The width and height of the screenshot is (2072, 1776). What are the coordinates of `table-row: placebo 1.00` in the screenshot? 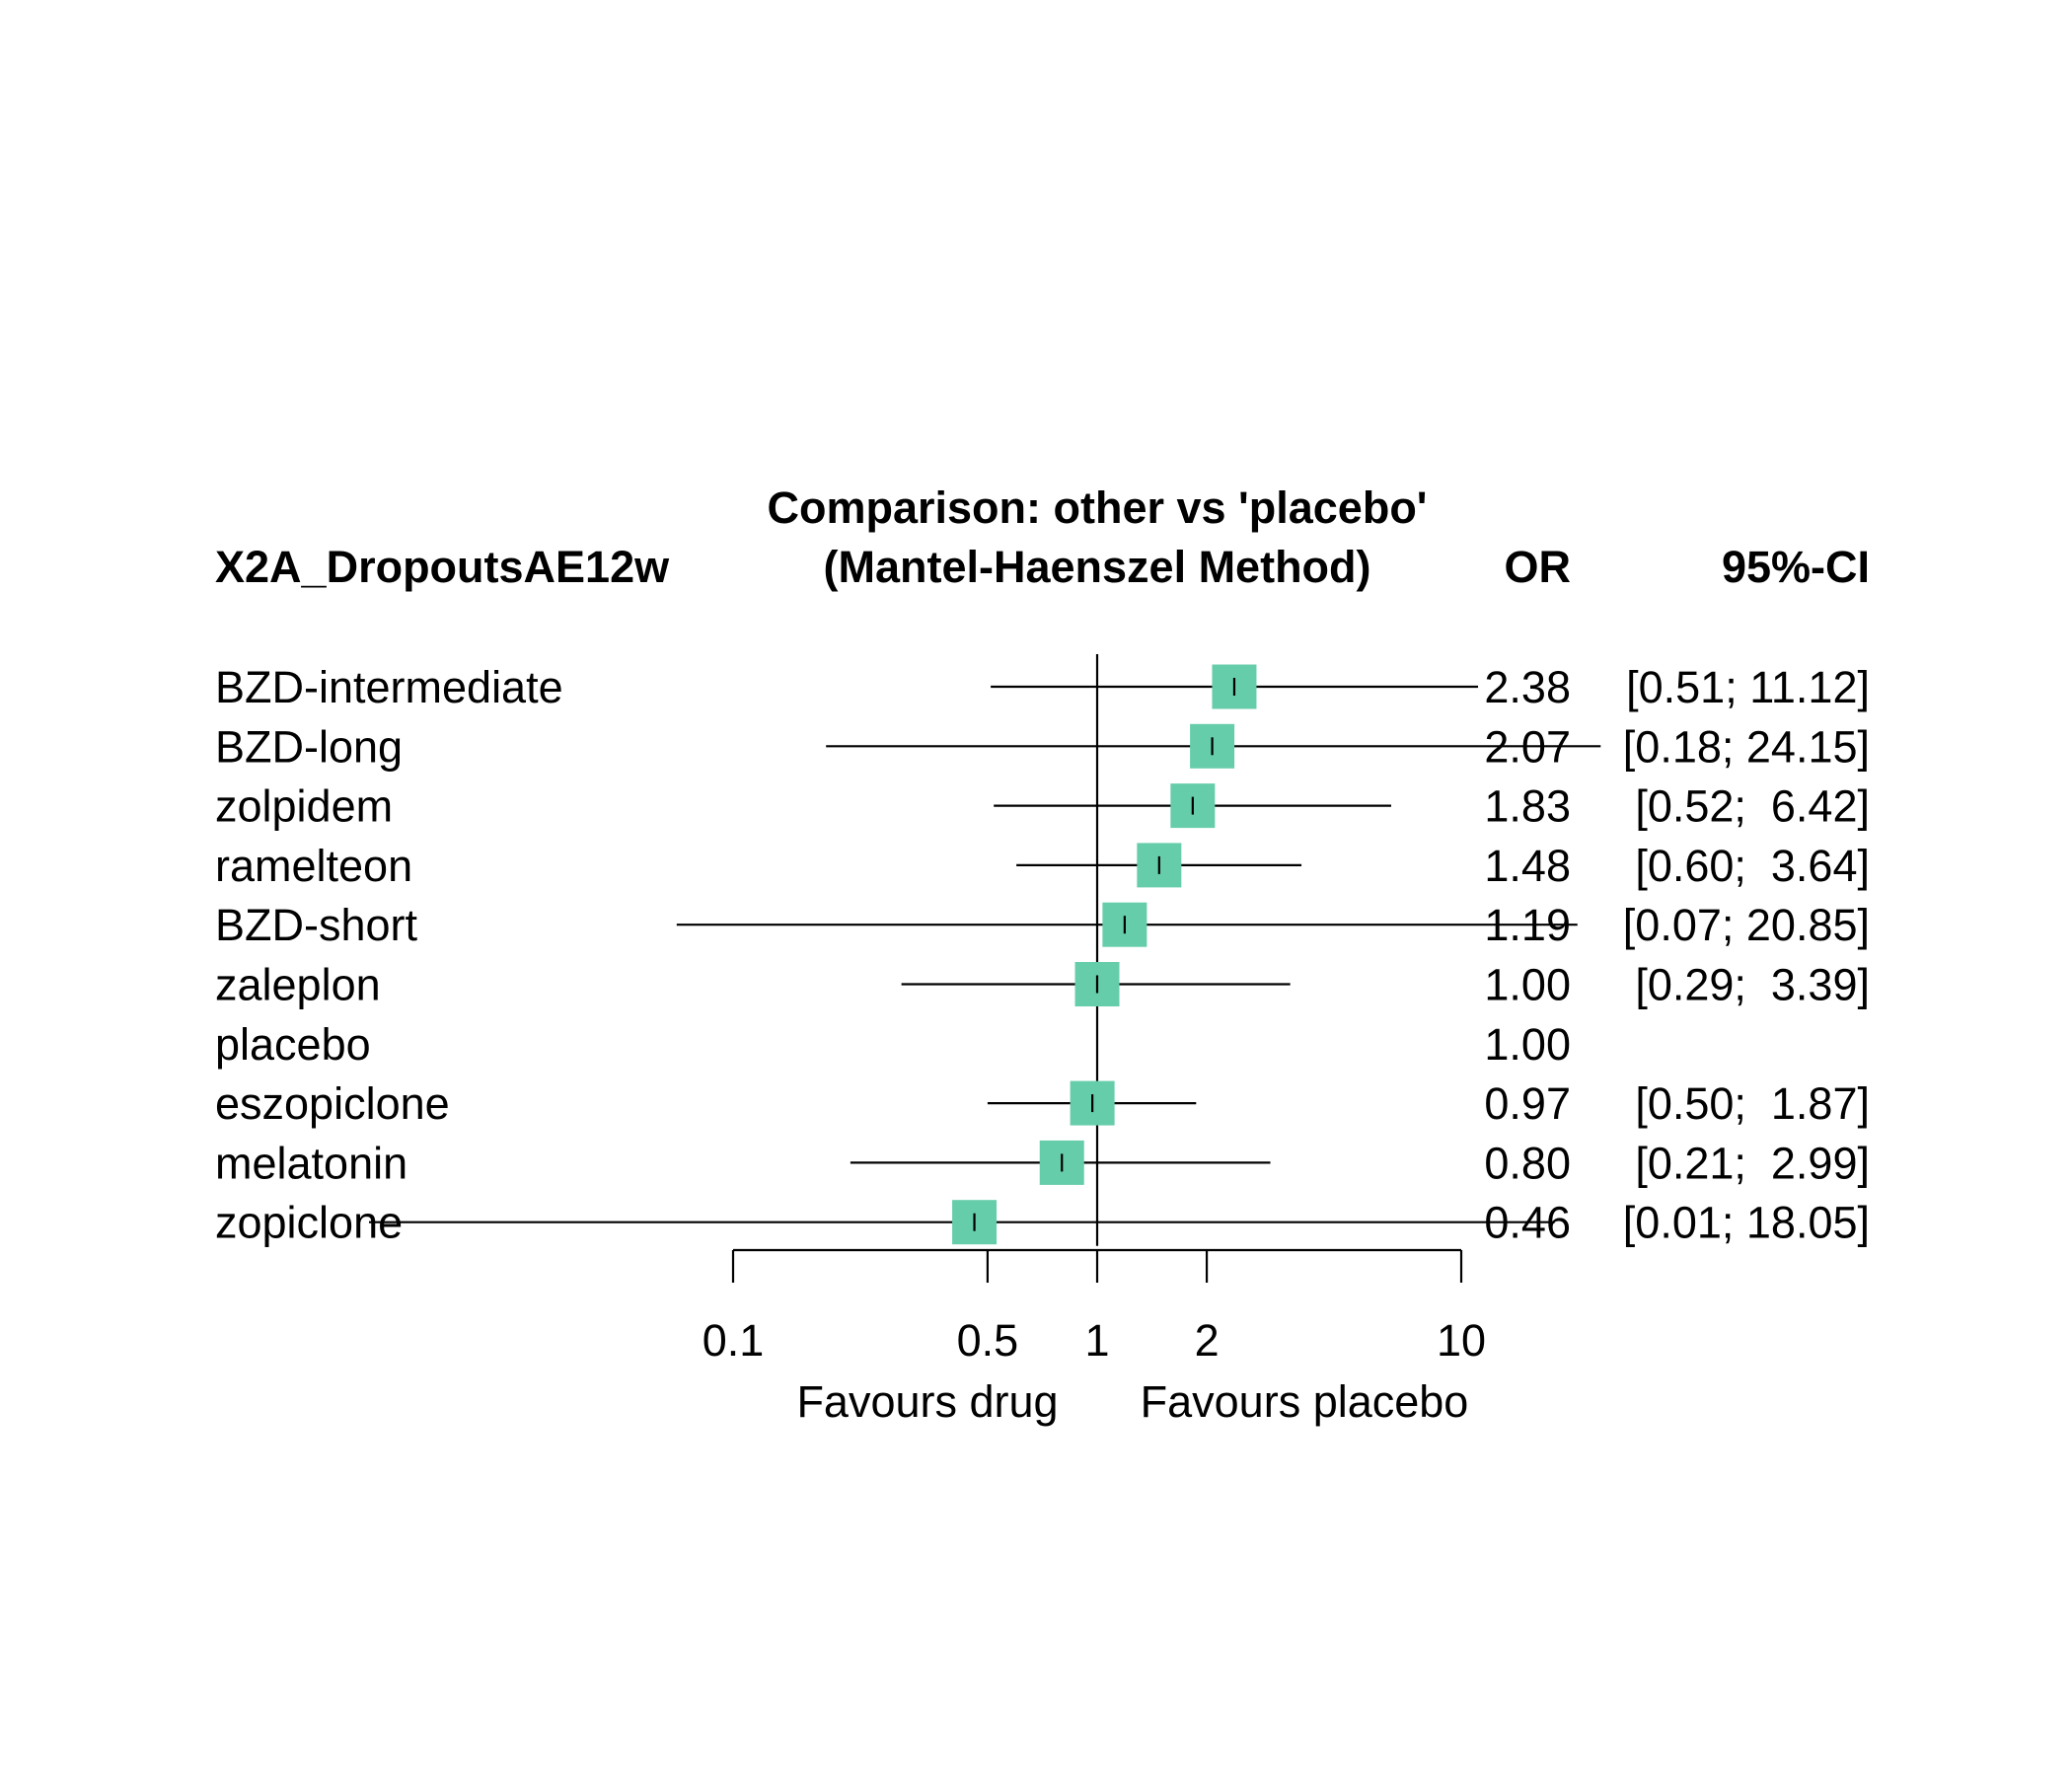 It's located at (893, 1045).